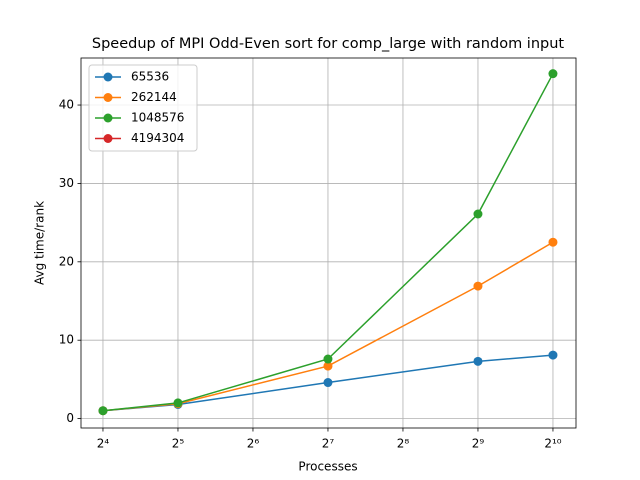  Describe the element at coordinates (66, 261) in the screenshot. I see `y-tick-label: 20` at that location.